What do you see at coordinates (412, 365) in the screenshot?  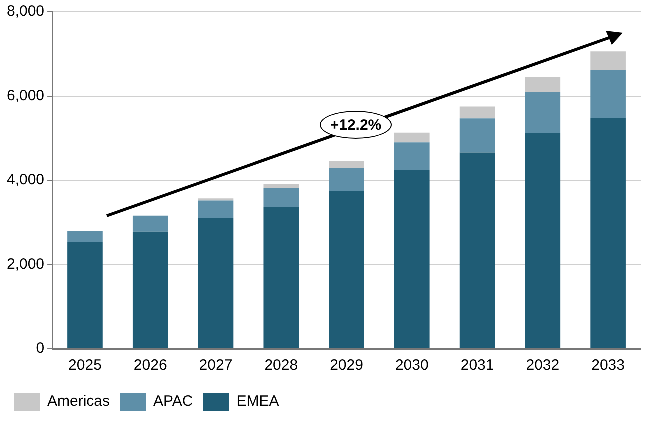 I see `x-tick-label: 2030` at bounding box center [412, 365].